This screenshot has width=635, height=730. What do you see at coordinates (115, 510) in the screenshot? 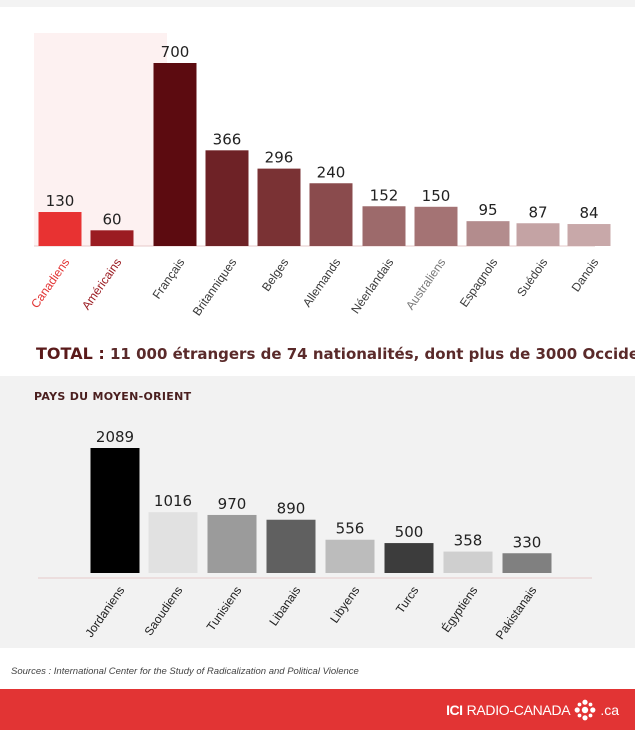
I see `bar-jordaniens` at bounding box center [115, 510].